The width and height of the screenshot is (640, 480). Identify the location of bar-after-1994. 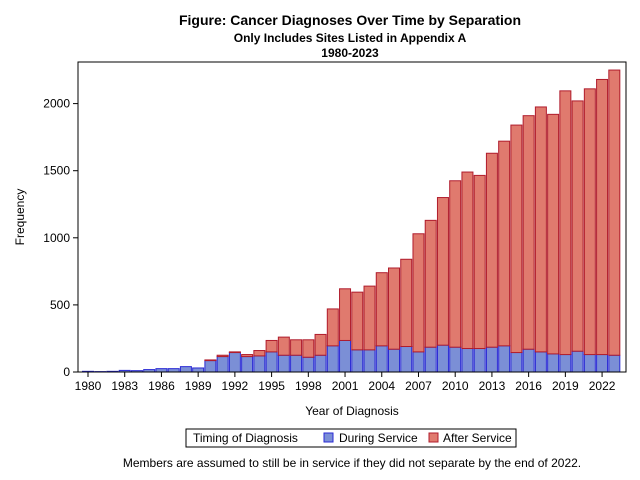
(259, 353).